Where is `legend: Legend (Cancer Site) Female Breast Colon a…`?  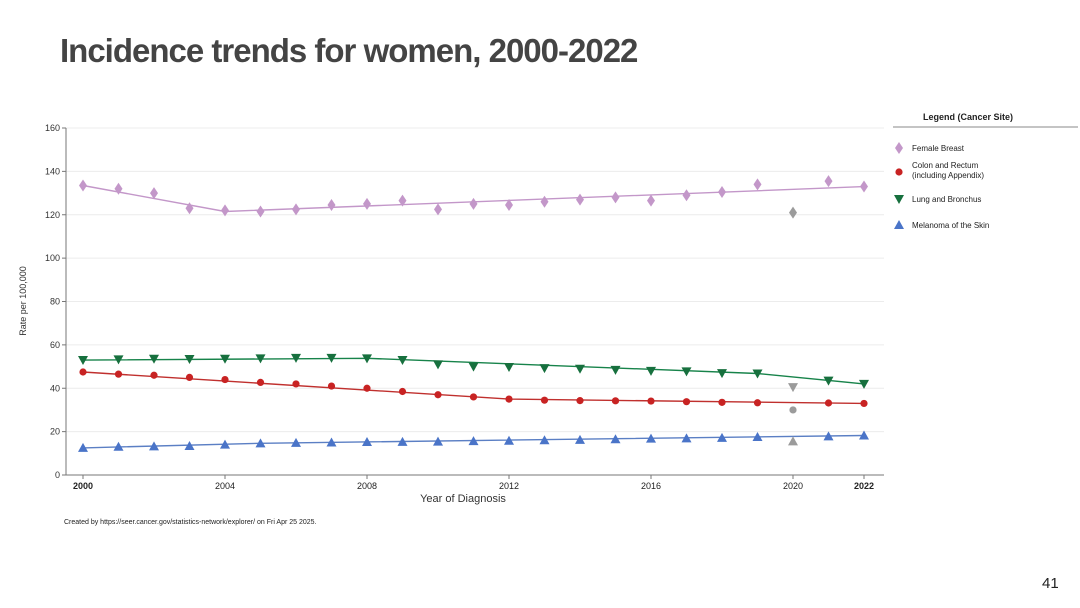 legend: Legend (Cancer Site) Female Breast Colon a… is located at coordinates (985, 171).